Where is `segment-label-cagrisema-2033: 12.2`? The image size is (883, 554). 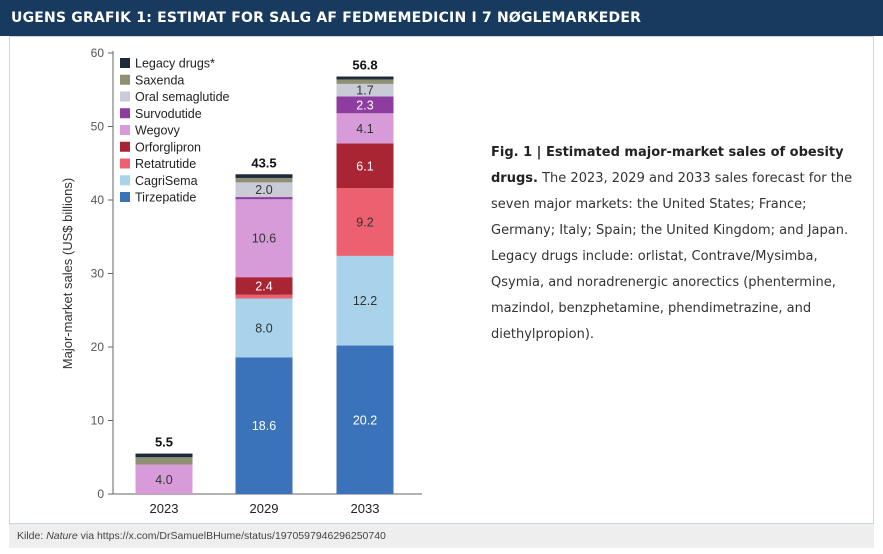
segment-label-cagrisema-2033: 12.2 is located at coordinates (365, 301).